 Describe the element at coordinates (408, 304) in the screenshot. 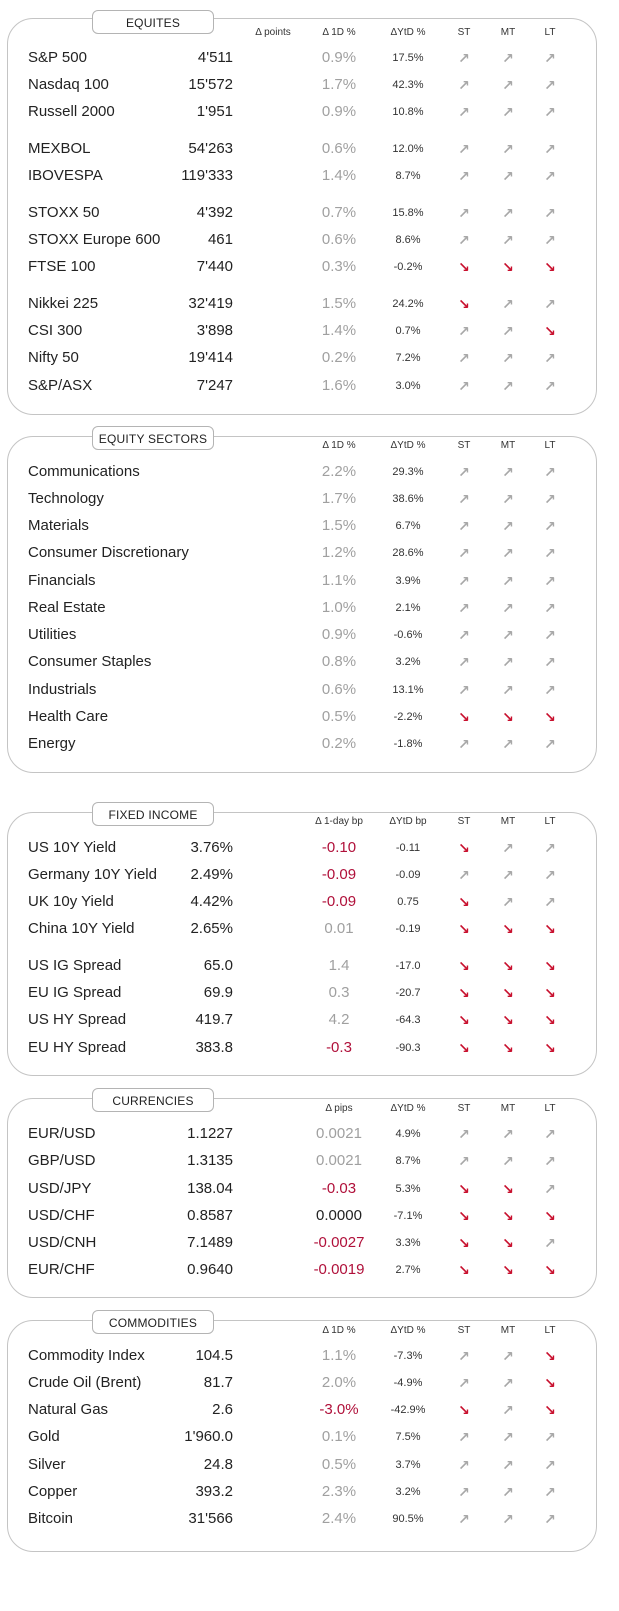

I see `ytd-change: 24.2%` at that location.